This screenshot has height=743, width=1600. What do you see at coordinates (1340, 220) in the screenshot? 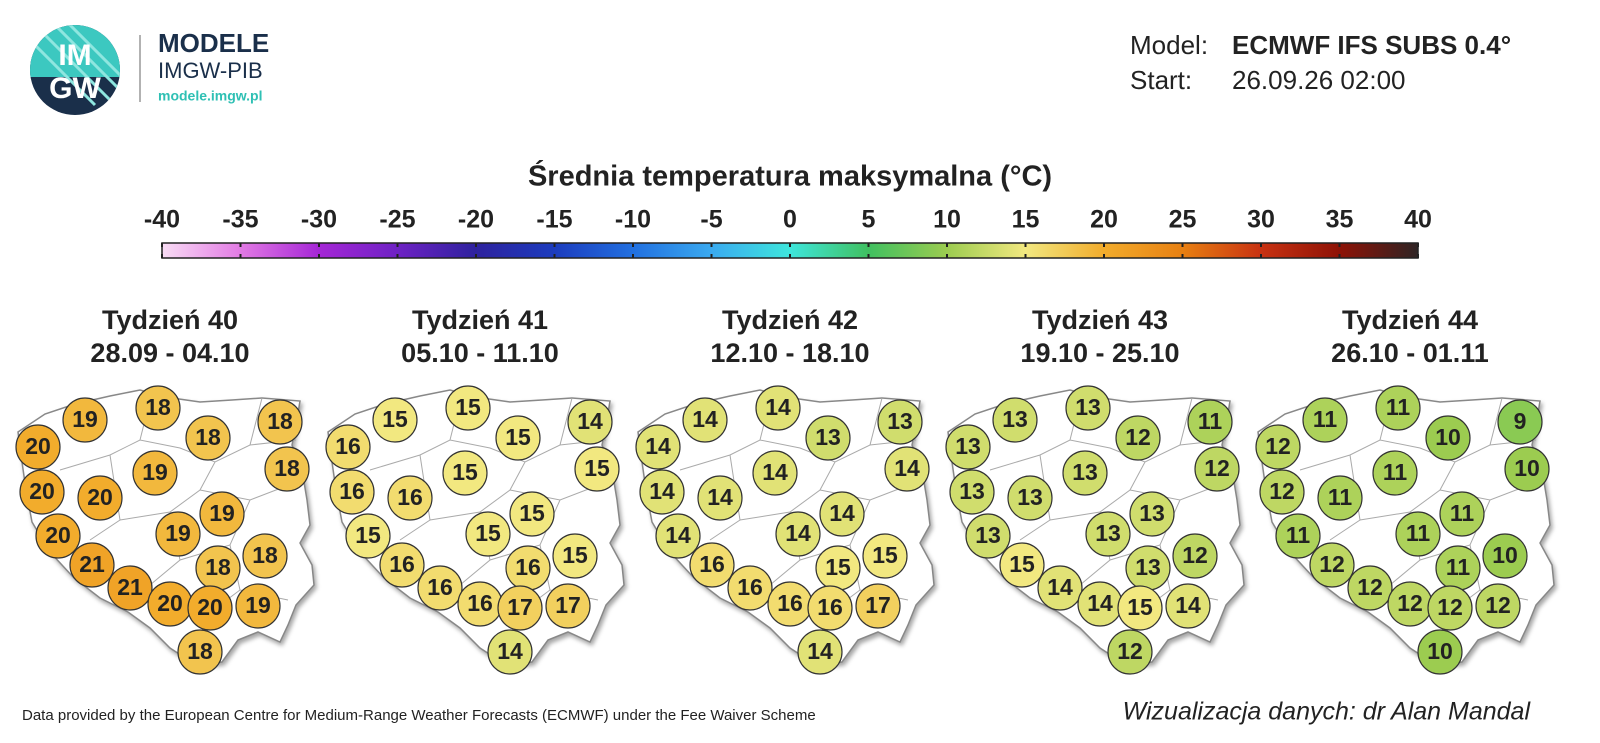
I see `colorbar-tick-label: 35` at bounding box center [1340, 220].